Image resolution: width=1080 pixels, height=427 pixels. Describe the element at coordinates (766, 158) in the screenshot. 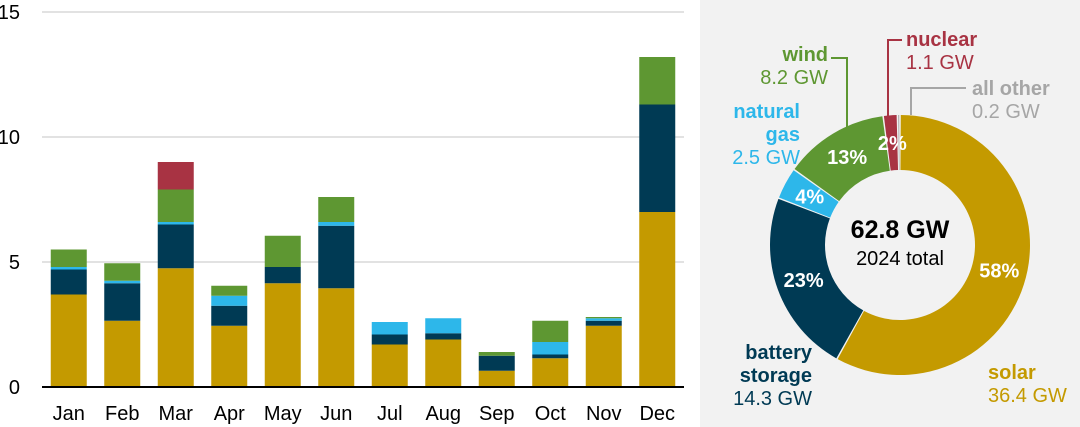

I see `legend-natural-gas-value: 2.5 GW` at that location.